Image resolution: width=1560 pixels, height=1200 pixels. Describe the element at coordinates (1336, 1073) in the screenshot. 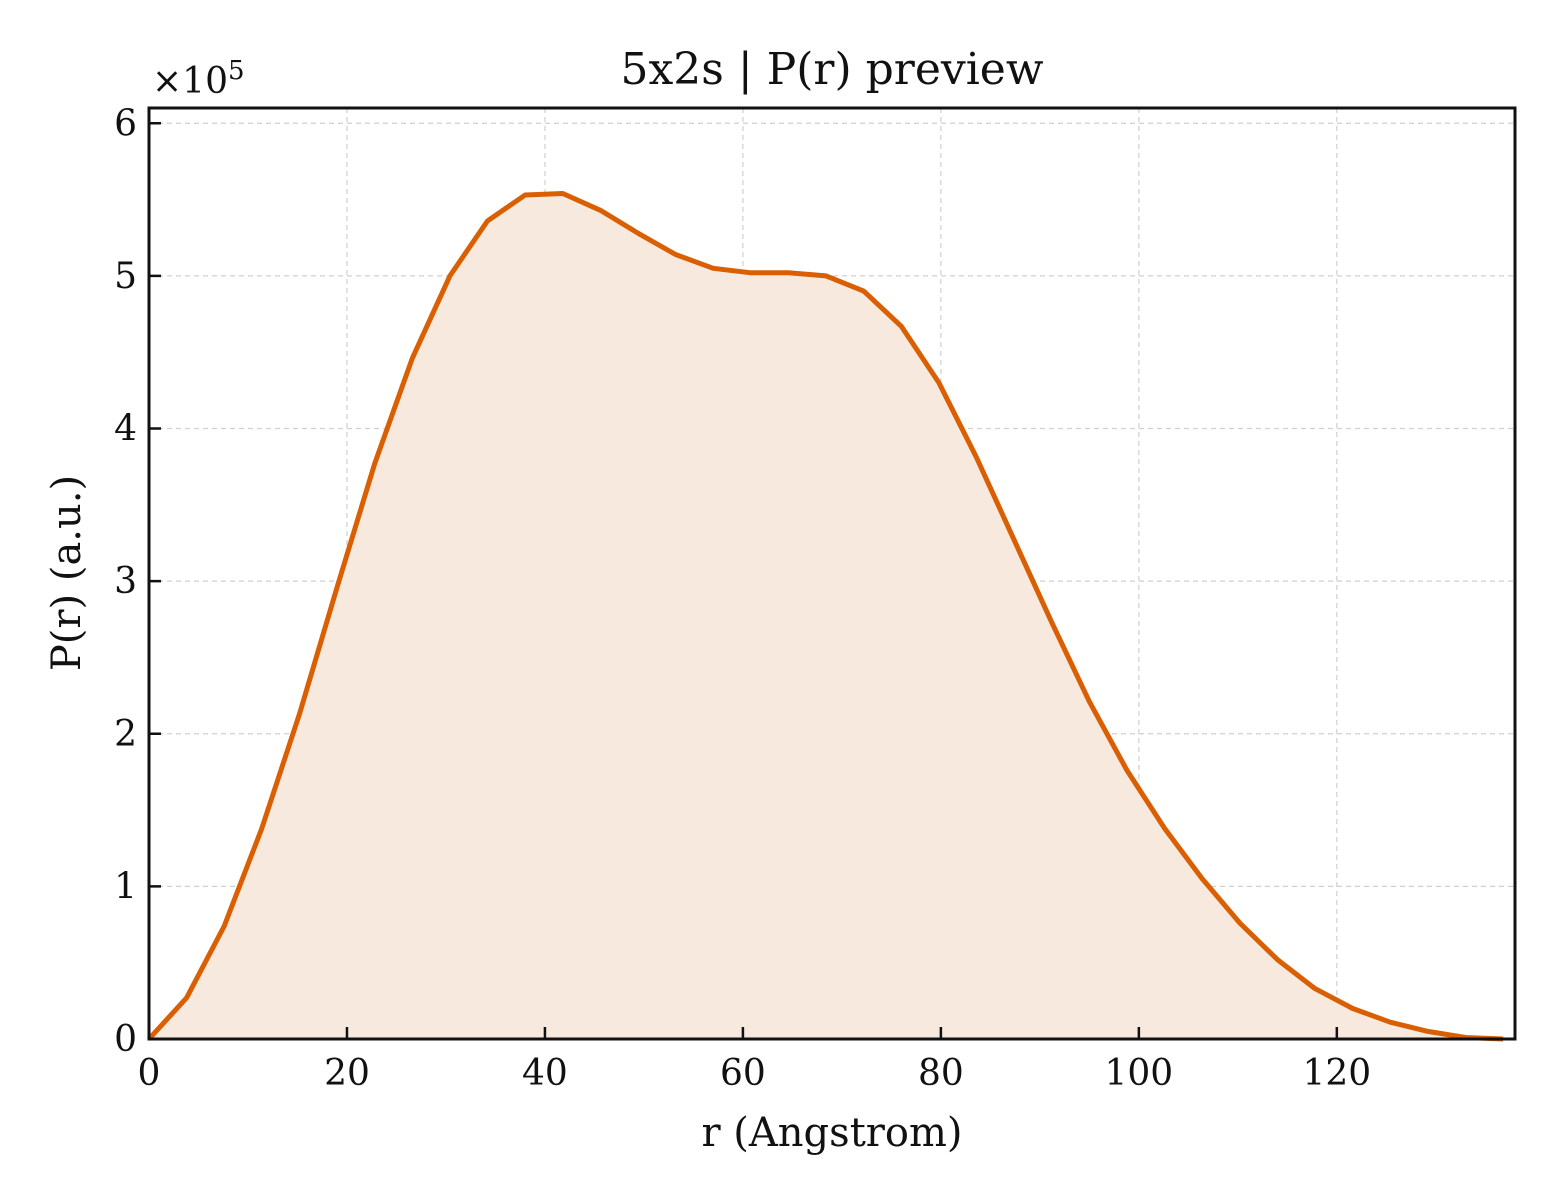

I see `x-tick-label: 120` at that location.